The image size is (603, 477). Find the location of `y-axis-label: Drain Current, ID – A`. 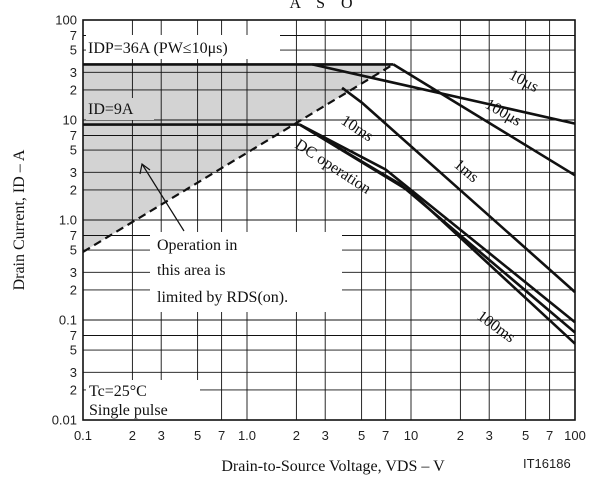

y-axis-label: Drain Current, ID – A is located at coordinates (19, 219).